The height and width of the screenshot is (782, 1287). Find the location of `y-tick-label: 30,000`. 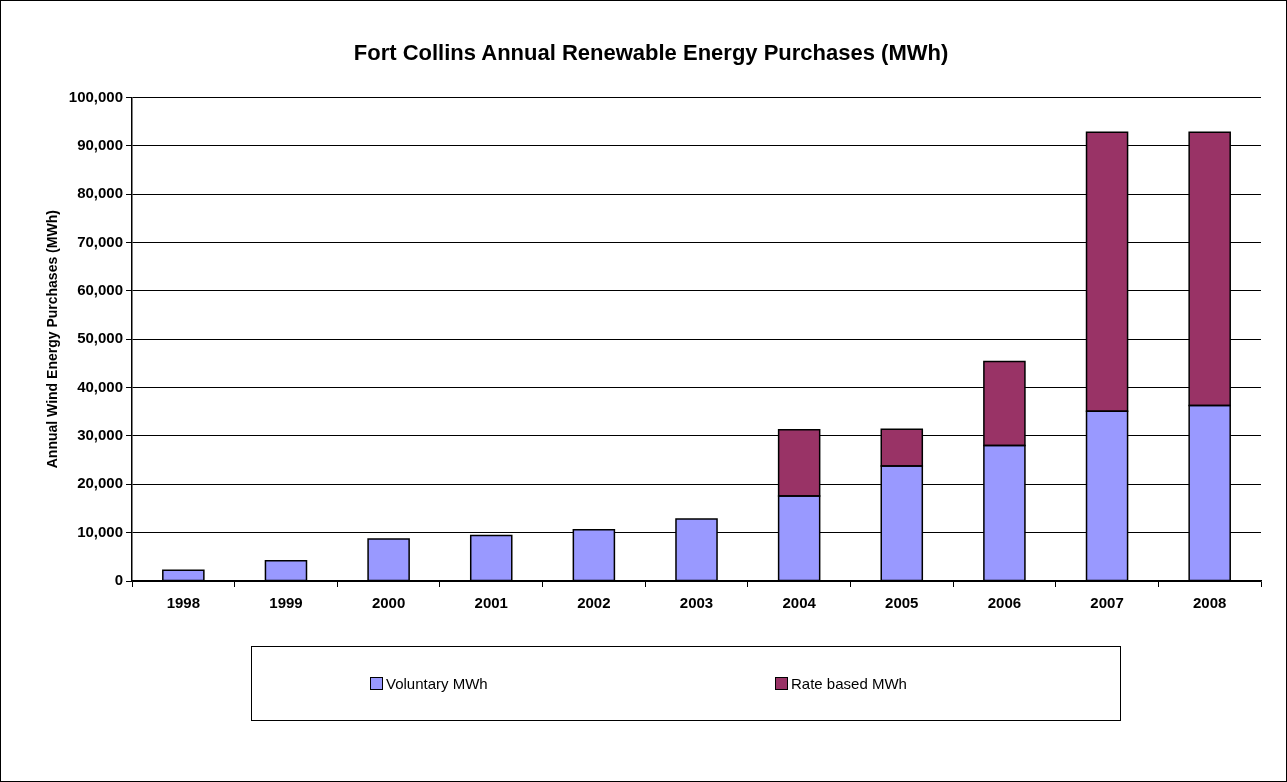

y-tick-label: 30,000 is located at coordinates (100, 435).